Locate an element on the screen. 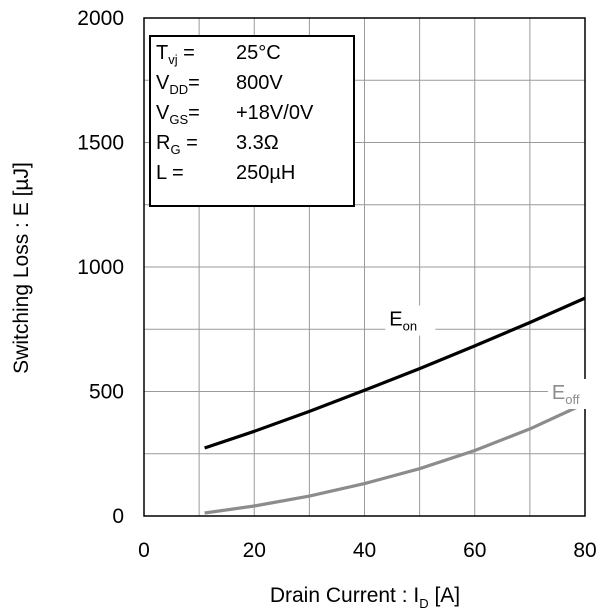 This screenshot has width=600, height=615. conditions-box-frame is located at coordinates (252, 121).